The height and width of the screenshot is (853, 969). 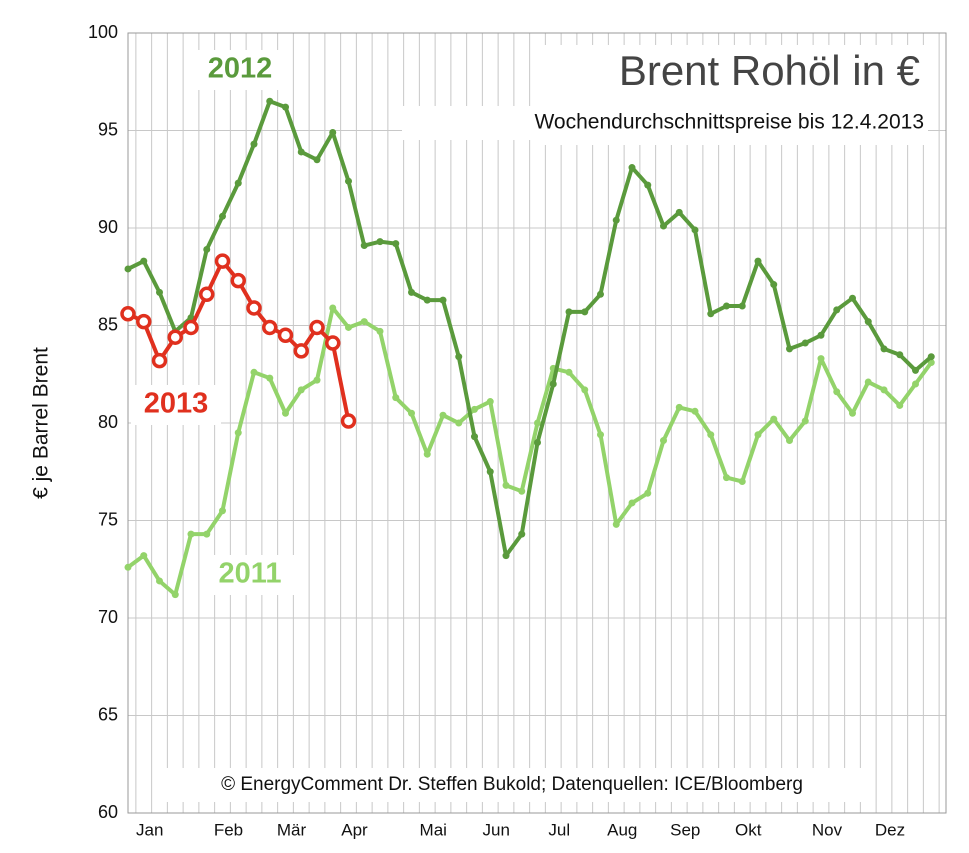 I want to click on series-label: 2012, so click(x=240, y=69).